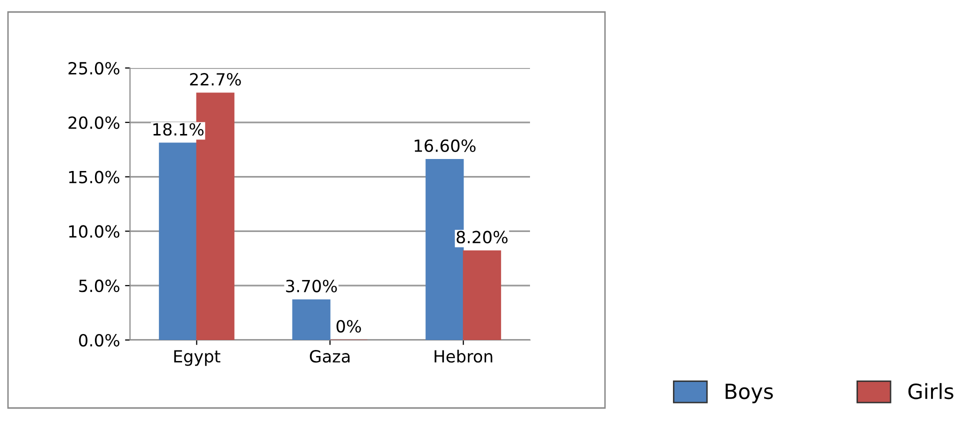 This screenshot has height=422, width=978. What do you see at coordinates (178, 129) in the screenshot?
I see `data-label: 18.1%` at bounding box center [178, 129].